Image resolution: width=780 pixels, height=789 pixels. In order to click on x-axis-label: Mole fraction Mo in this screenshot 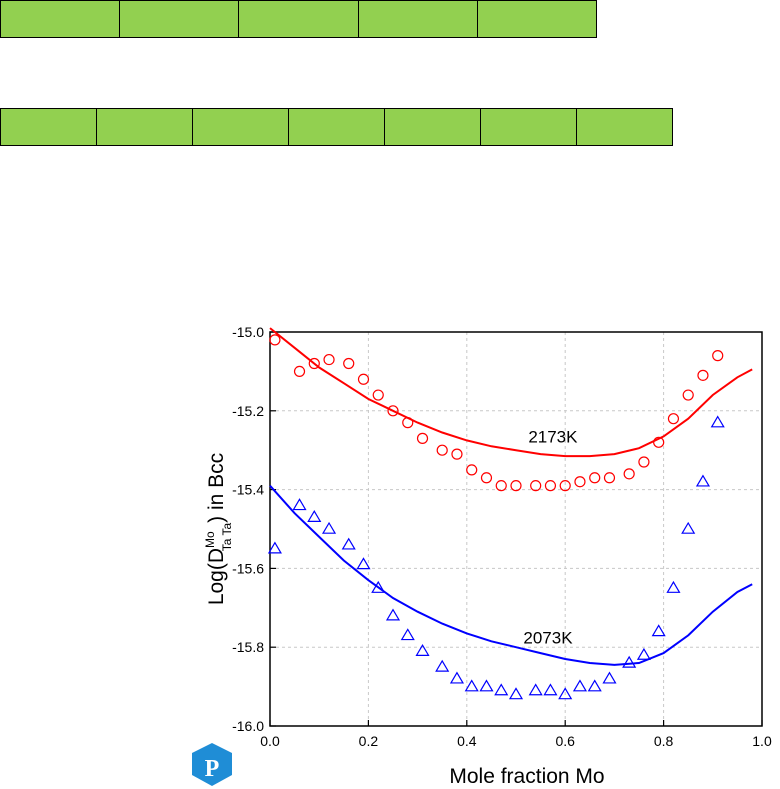, I will do `click(526, 776)`.